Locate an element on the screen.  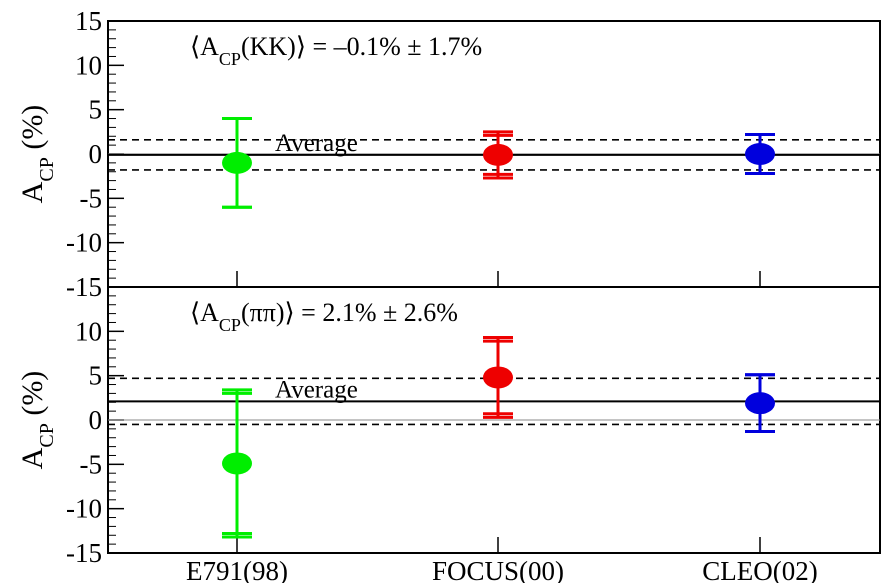
x-category-label: CLEO(02) is located at coordinates (759, 569).